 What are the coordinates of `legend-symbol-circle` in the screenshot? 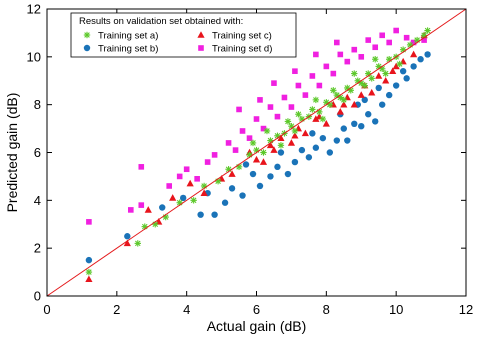 It's located at (87, 48).